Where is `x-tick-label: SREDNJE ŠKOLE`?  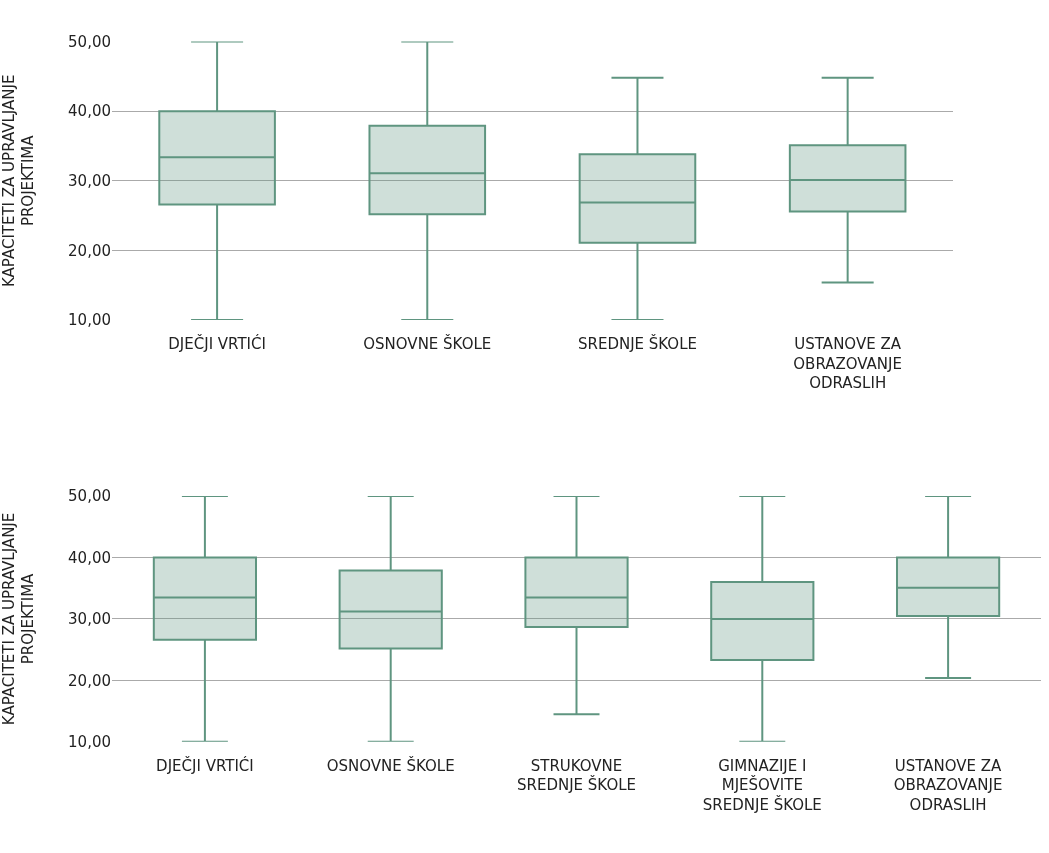 x-tick-label: SREDNJE ŠKOLE is located at coordinates (637, 344).